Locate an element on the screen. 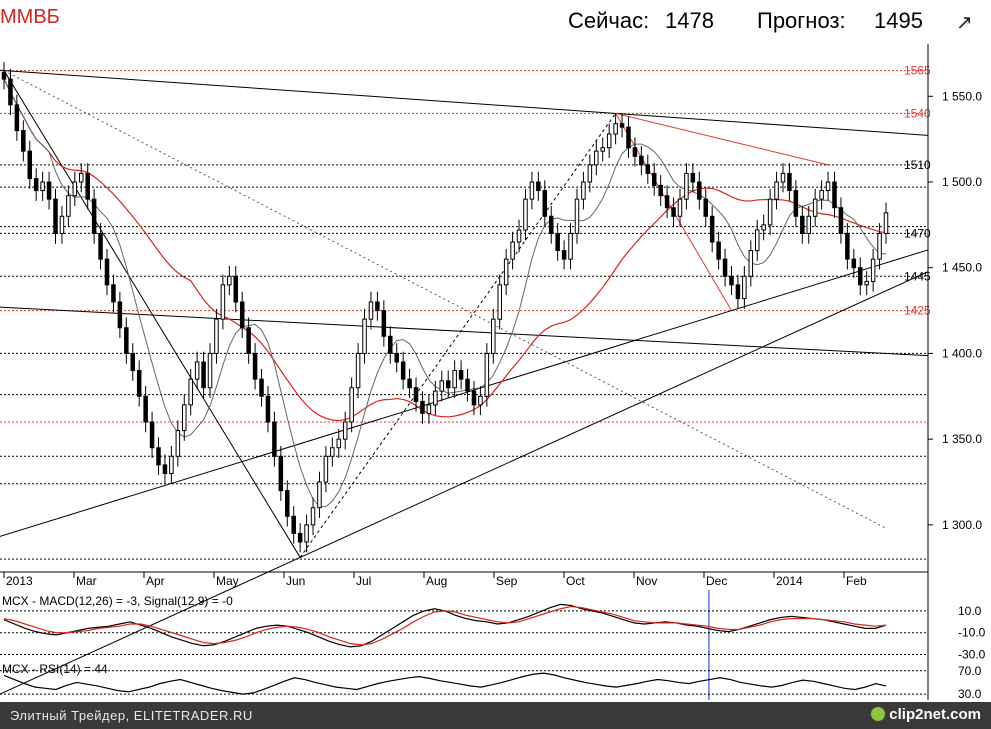 The width and height of the screenshot is (991, 729). month-label: Sep is located at coordinates (507, 581).